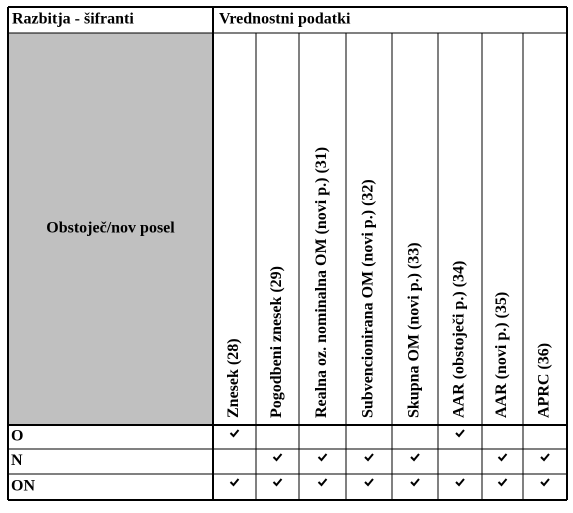 Image resolution: width=573 pixels, height=513 pixels. I want to click on row-header: Obstoječ/nov posel, so click(110, 228).